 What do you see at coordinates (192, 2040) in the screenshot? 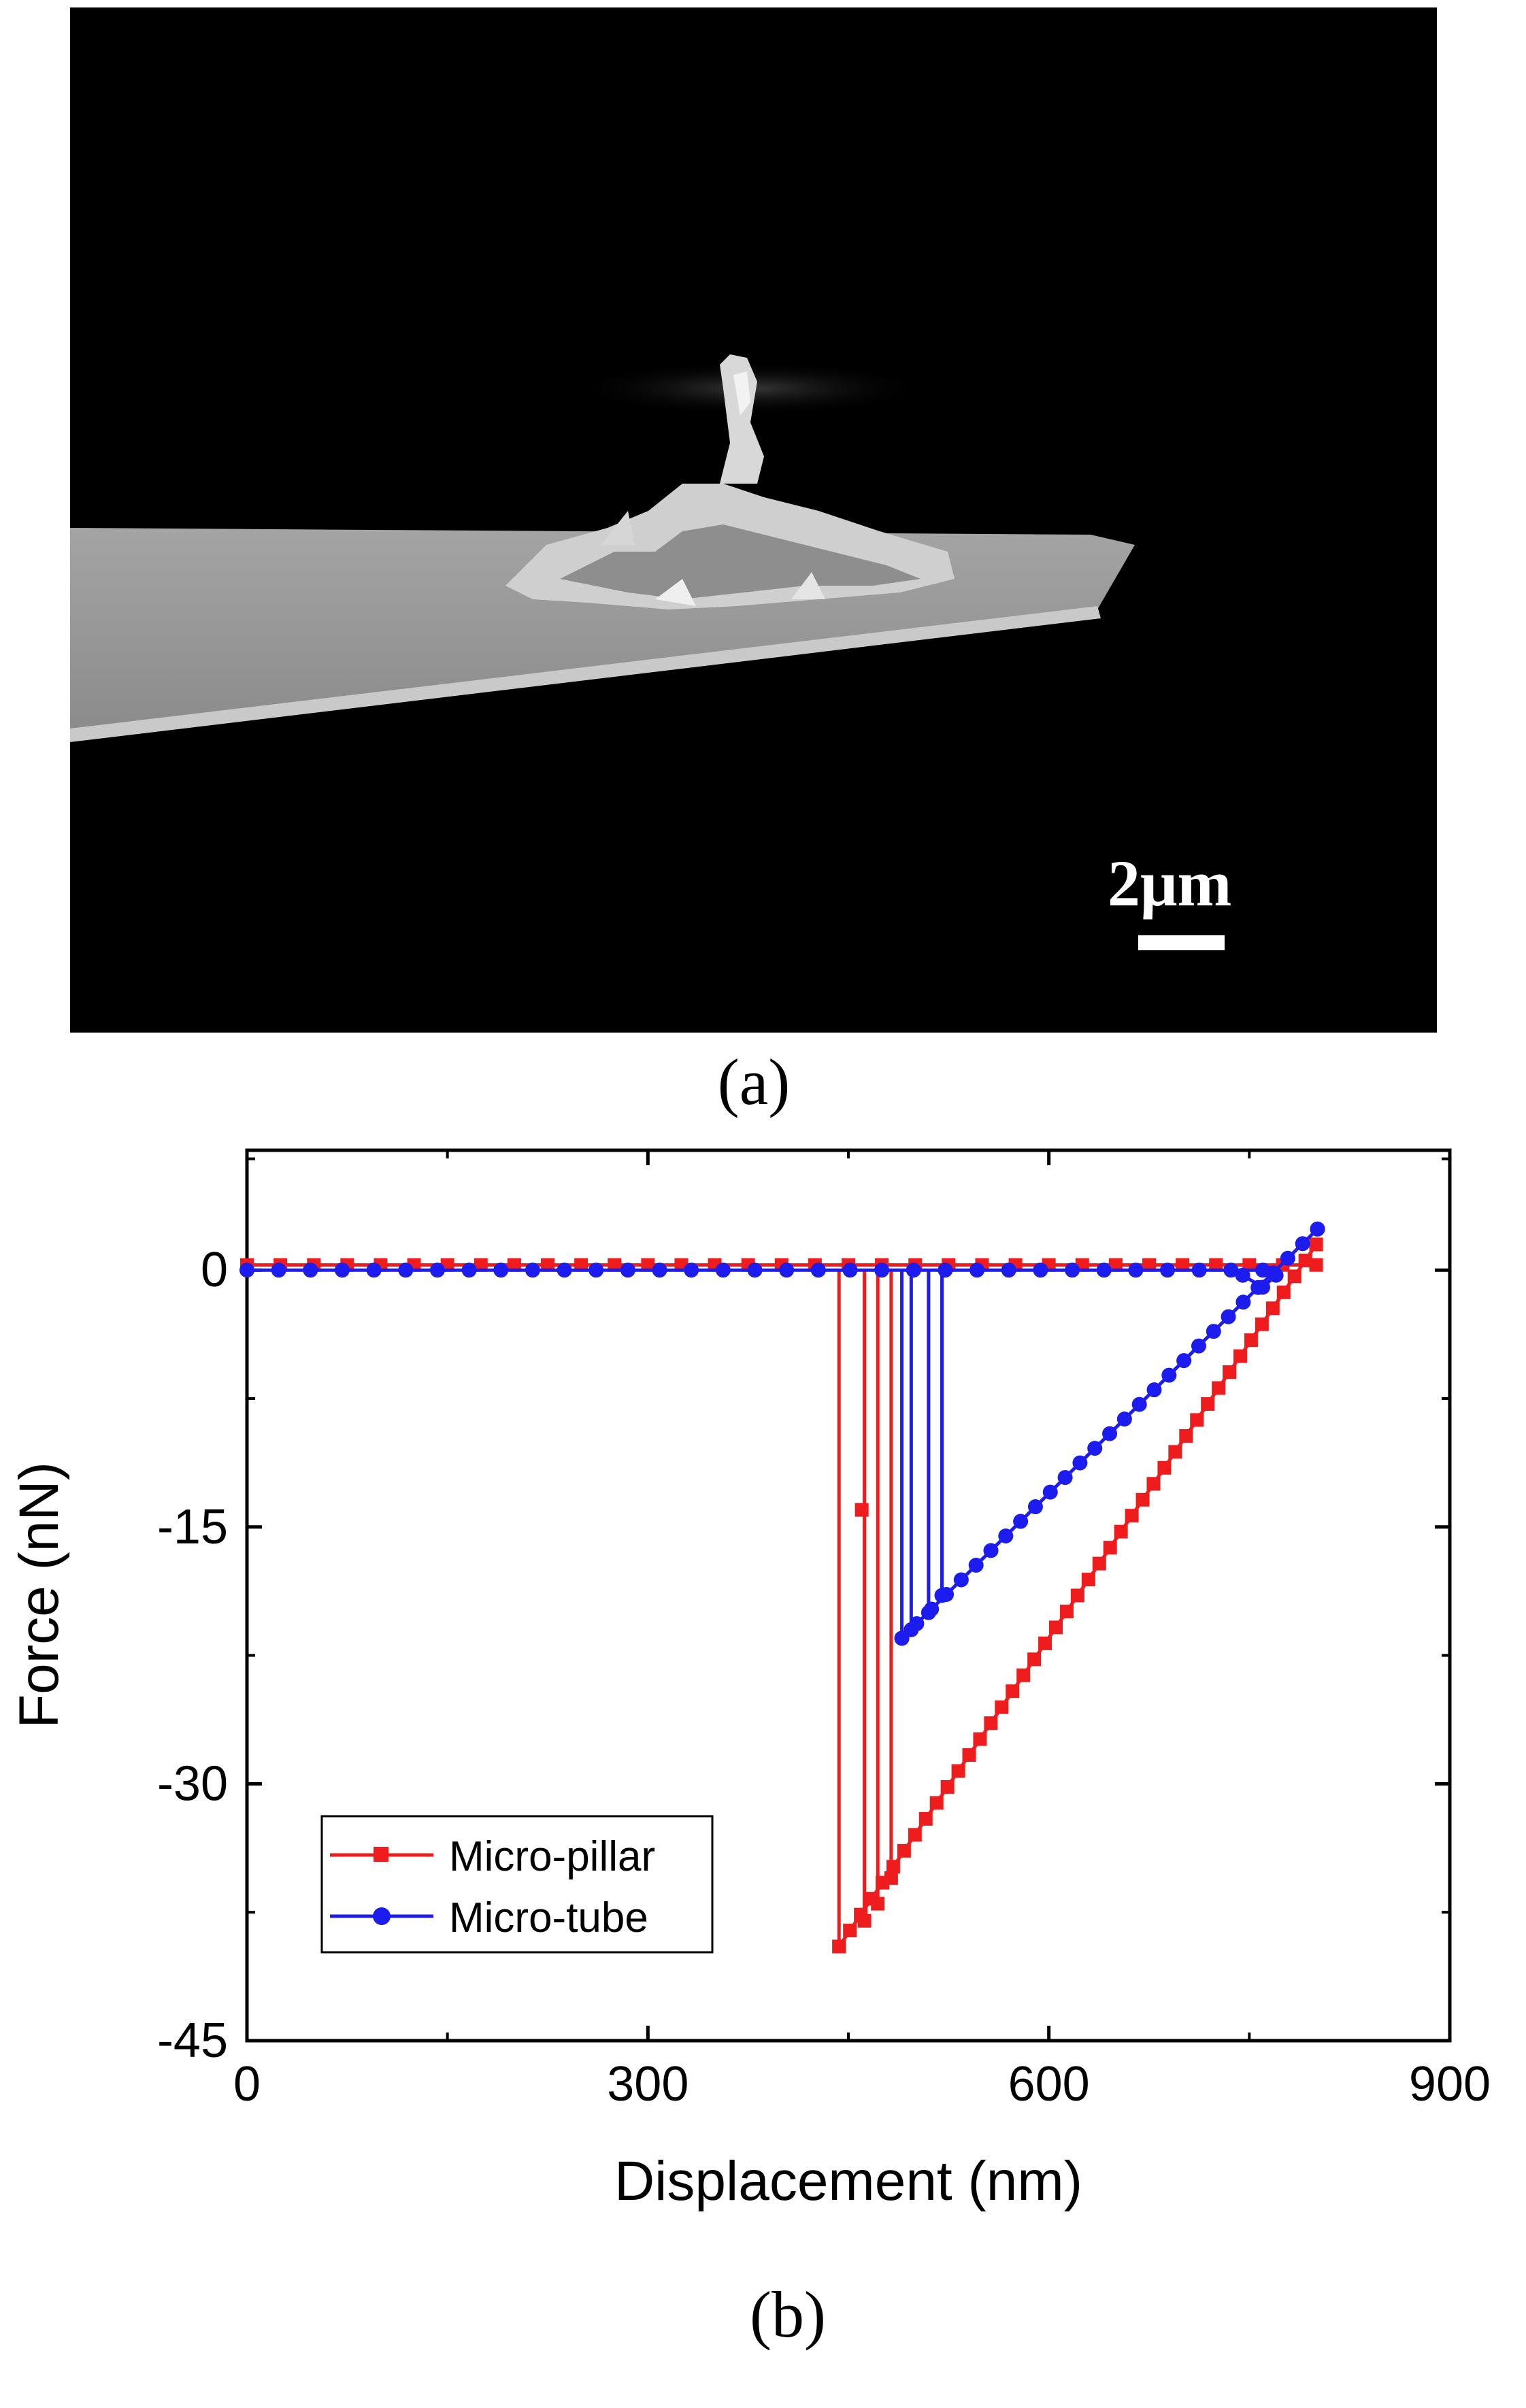
I see `y-tick-label: -45` at bounding box center [192, 2040].